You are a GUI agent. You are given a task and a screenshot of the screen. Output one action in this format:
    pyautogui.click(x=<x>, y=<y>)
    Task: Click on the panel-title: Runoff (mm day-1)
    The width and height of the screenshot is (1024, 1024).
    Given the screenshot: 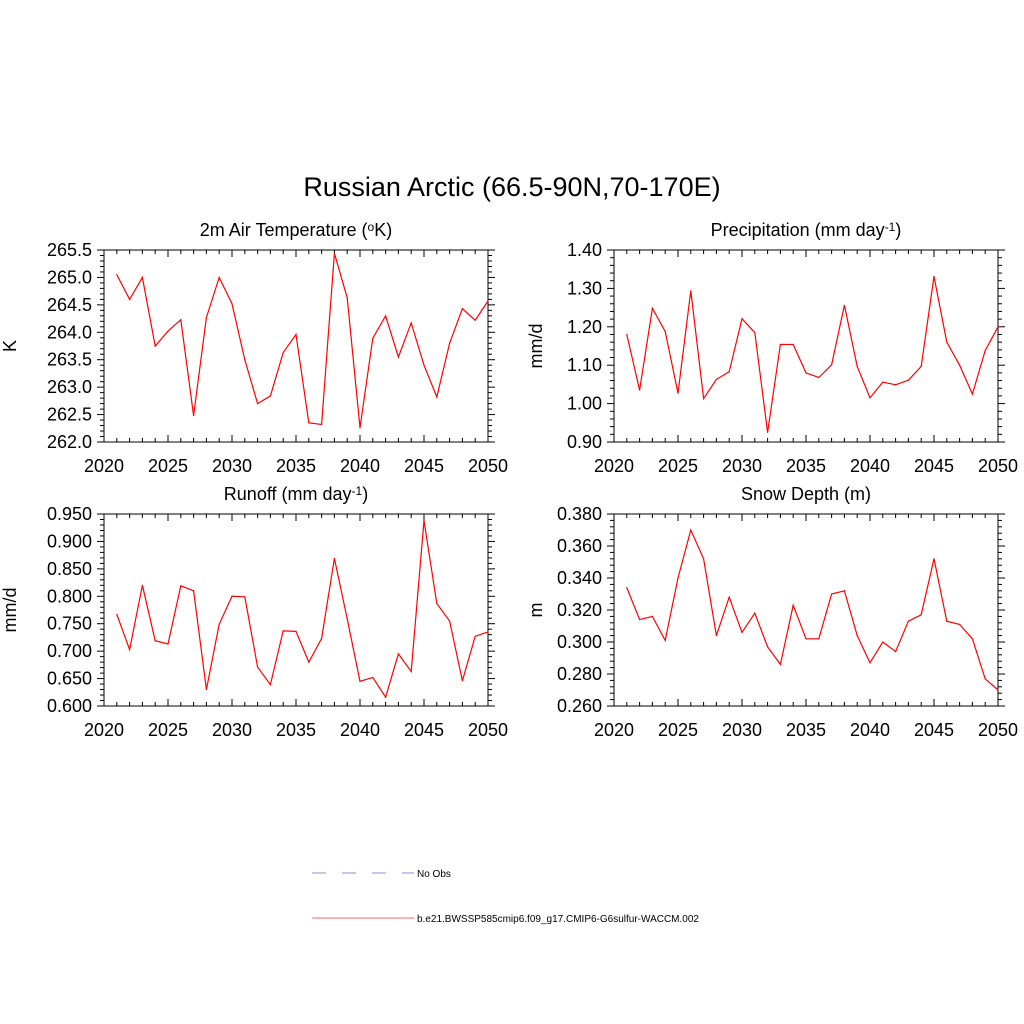 What is the action you would take?
    pyautogui.click(x=296, y=494)
    